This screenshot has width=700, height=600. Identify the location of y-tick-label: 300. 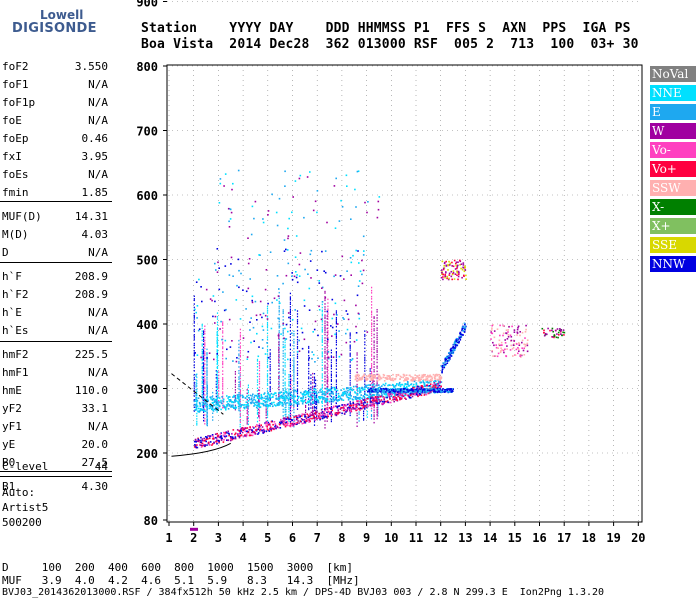
(147, 390).